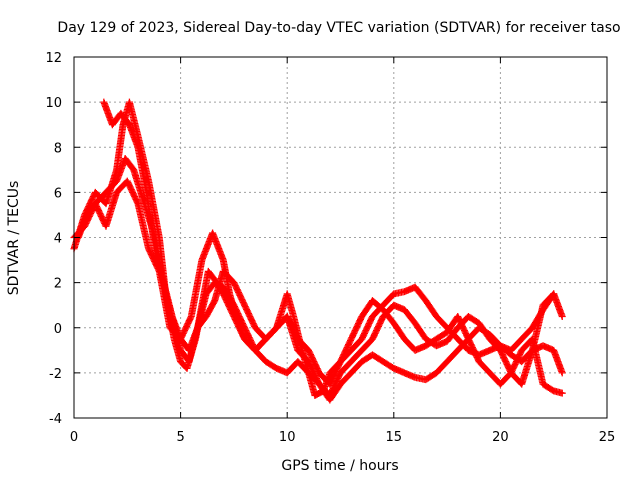 This screenshot has width=640, height=480. Describe the element at coordinates (342, 437) in the screenshot. I see `x-tick-labels: 0 5 10 15 20 25` at that location.